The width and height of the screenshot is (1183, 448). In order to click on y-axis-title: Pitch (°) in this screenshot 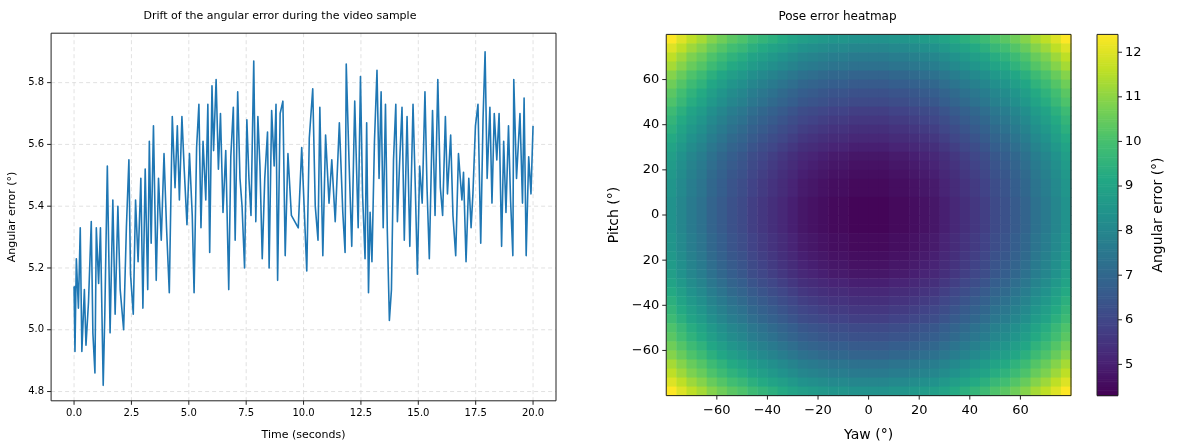, I will do `click(613, 215)`.